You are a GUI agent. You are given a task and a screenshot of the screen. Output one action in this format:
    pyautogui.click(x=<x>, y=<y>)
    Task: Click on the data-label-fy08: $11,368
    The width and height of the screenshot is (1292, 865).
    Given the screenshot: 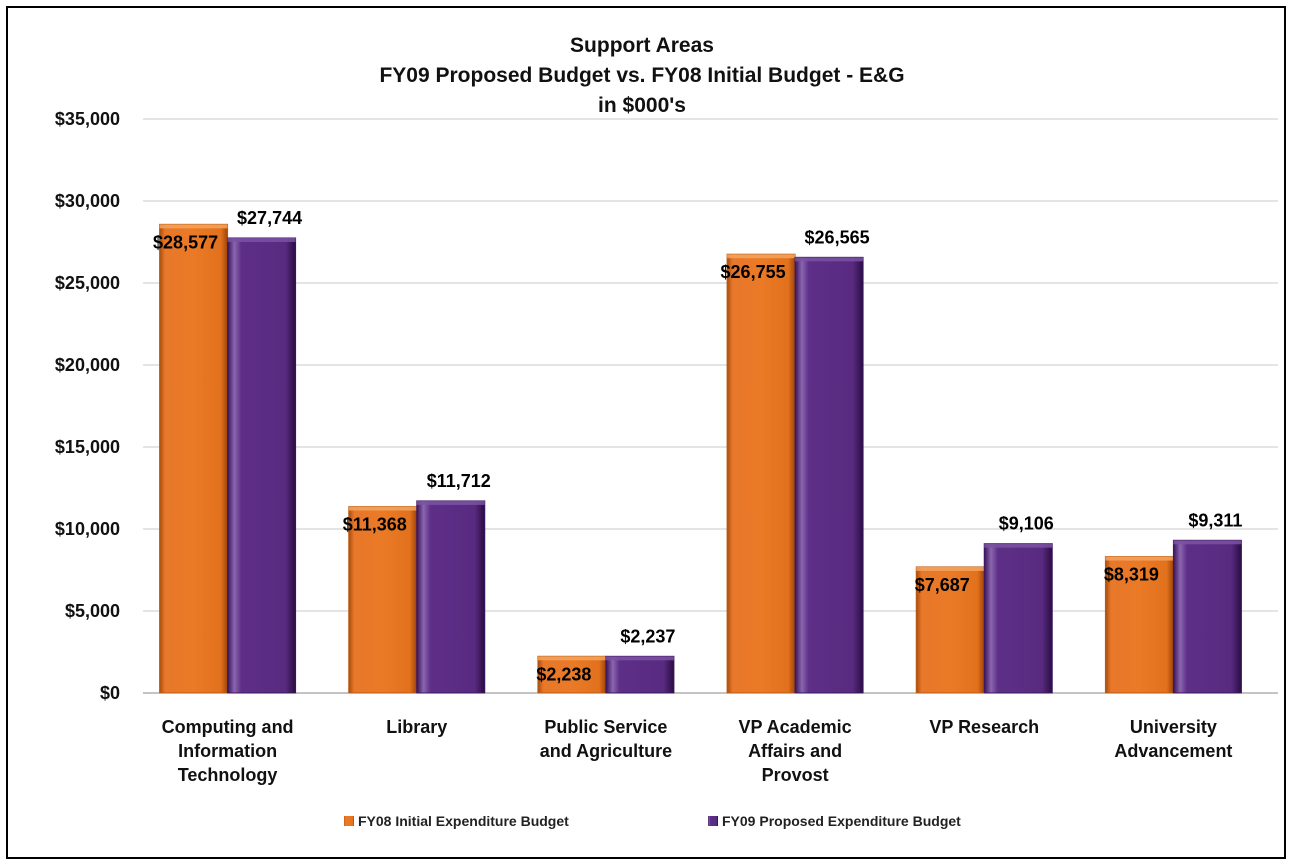 What is the action you would take?
    pyautogui.click(x=375, y=525)
    